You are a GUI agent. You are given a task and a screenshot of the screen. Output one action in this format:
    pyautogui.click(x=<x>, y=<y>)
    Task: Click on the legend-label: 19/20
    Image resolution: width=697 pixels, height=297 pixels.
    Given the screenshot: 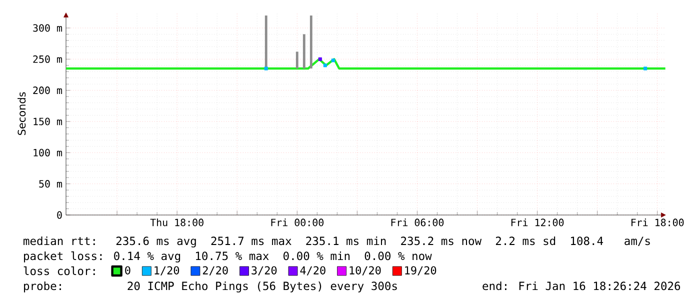 What is the action you would take?
    pyautogui.click(x=420, y=271)
    